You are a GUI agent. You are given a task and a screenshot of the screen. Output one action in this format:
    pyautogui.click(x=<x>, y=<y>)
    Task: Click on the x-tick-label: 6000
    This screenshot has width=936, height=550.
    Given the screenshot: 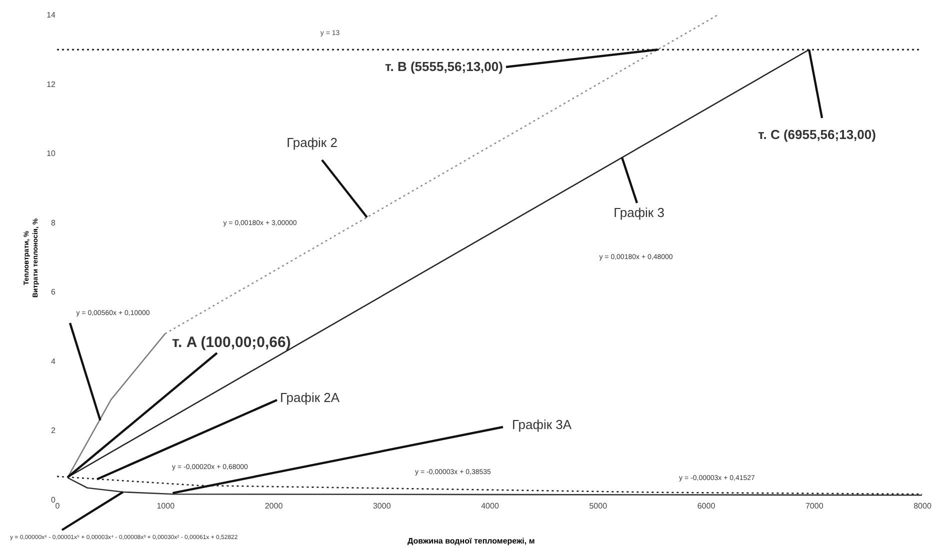 What is the action you would take?
    pyautogui.click(x=706, y=506)
    